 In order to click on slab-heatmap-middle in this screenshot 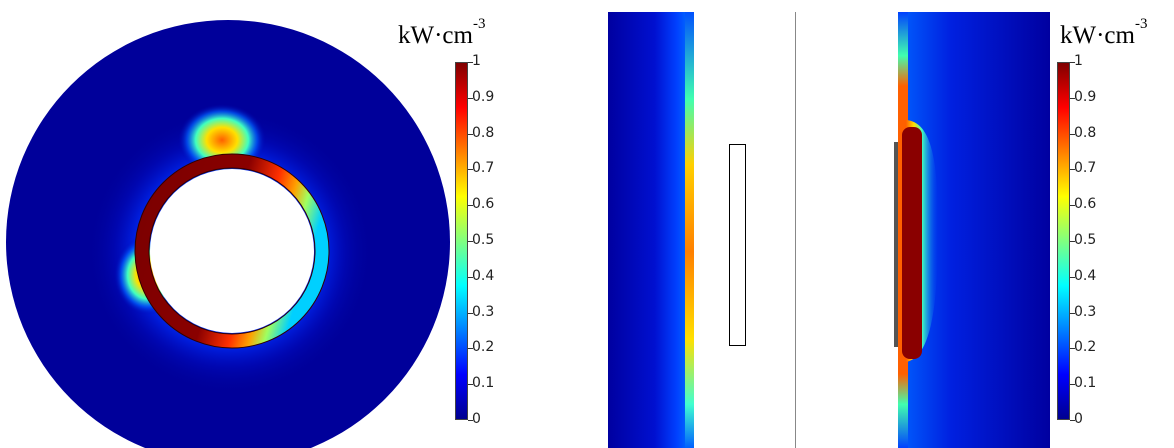, I will do `click(651, 230)`.